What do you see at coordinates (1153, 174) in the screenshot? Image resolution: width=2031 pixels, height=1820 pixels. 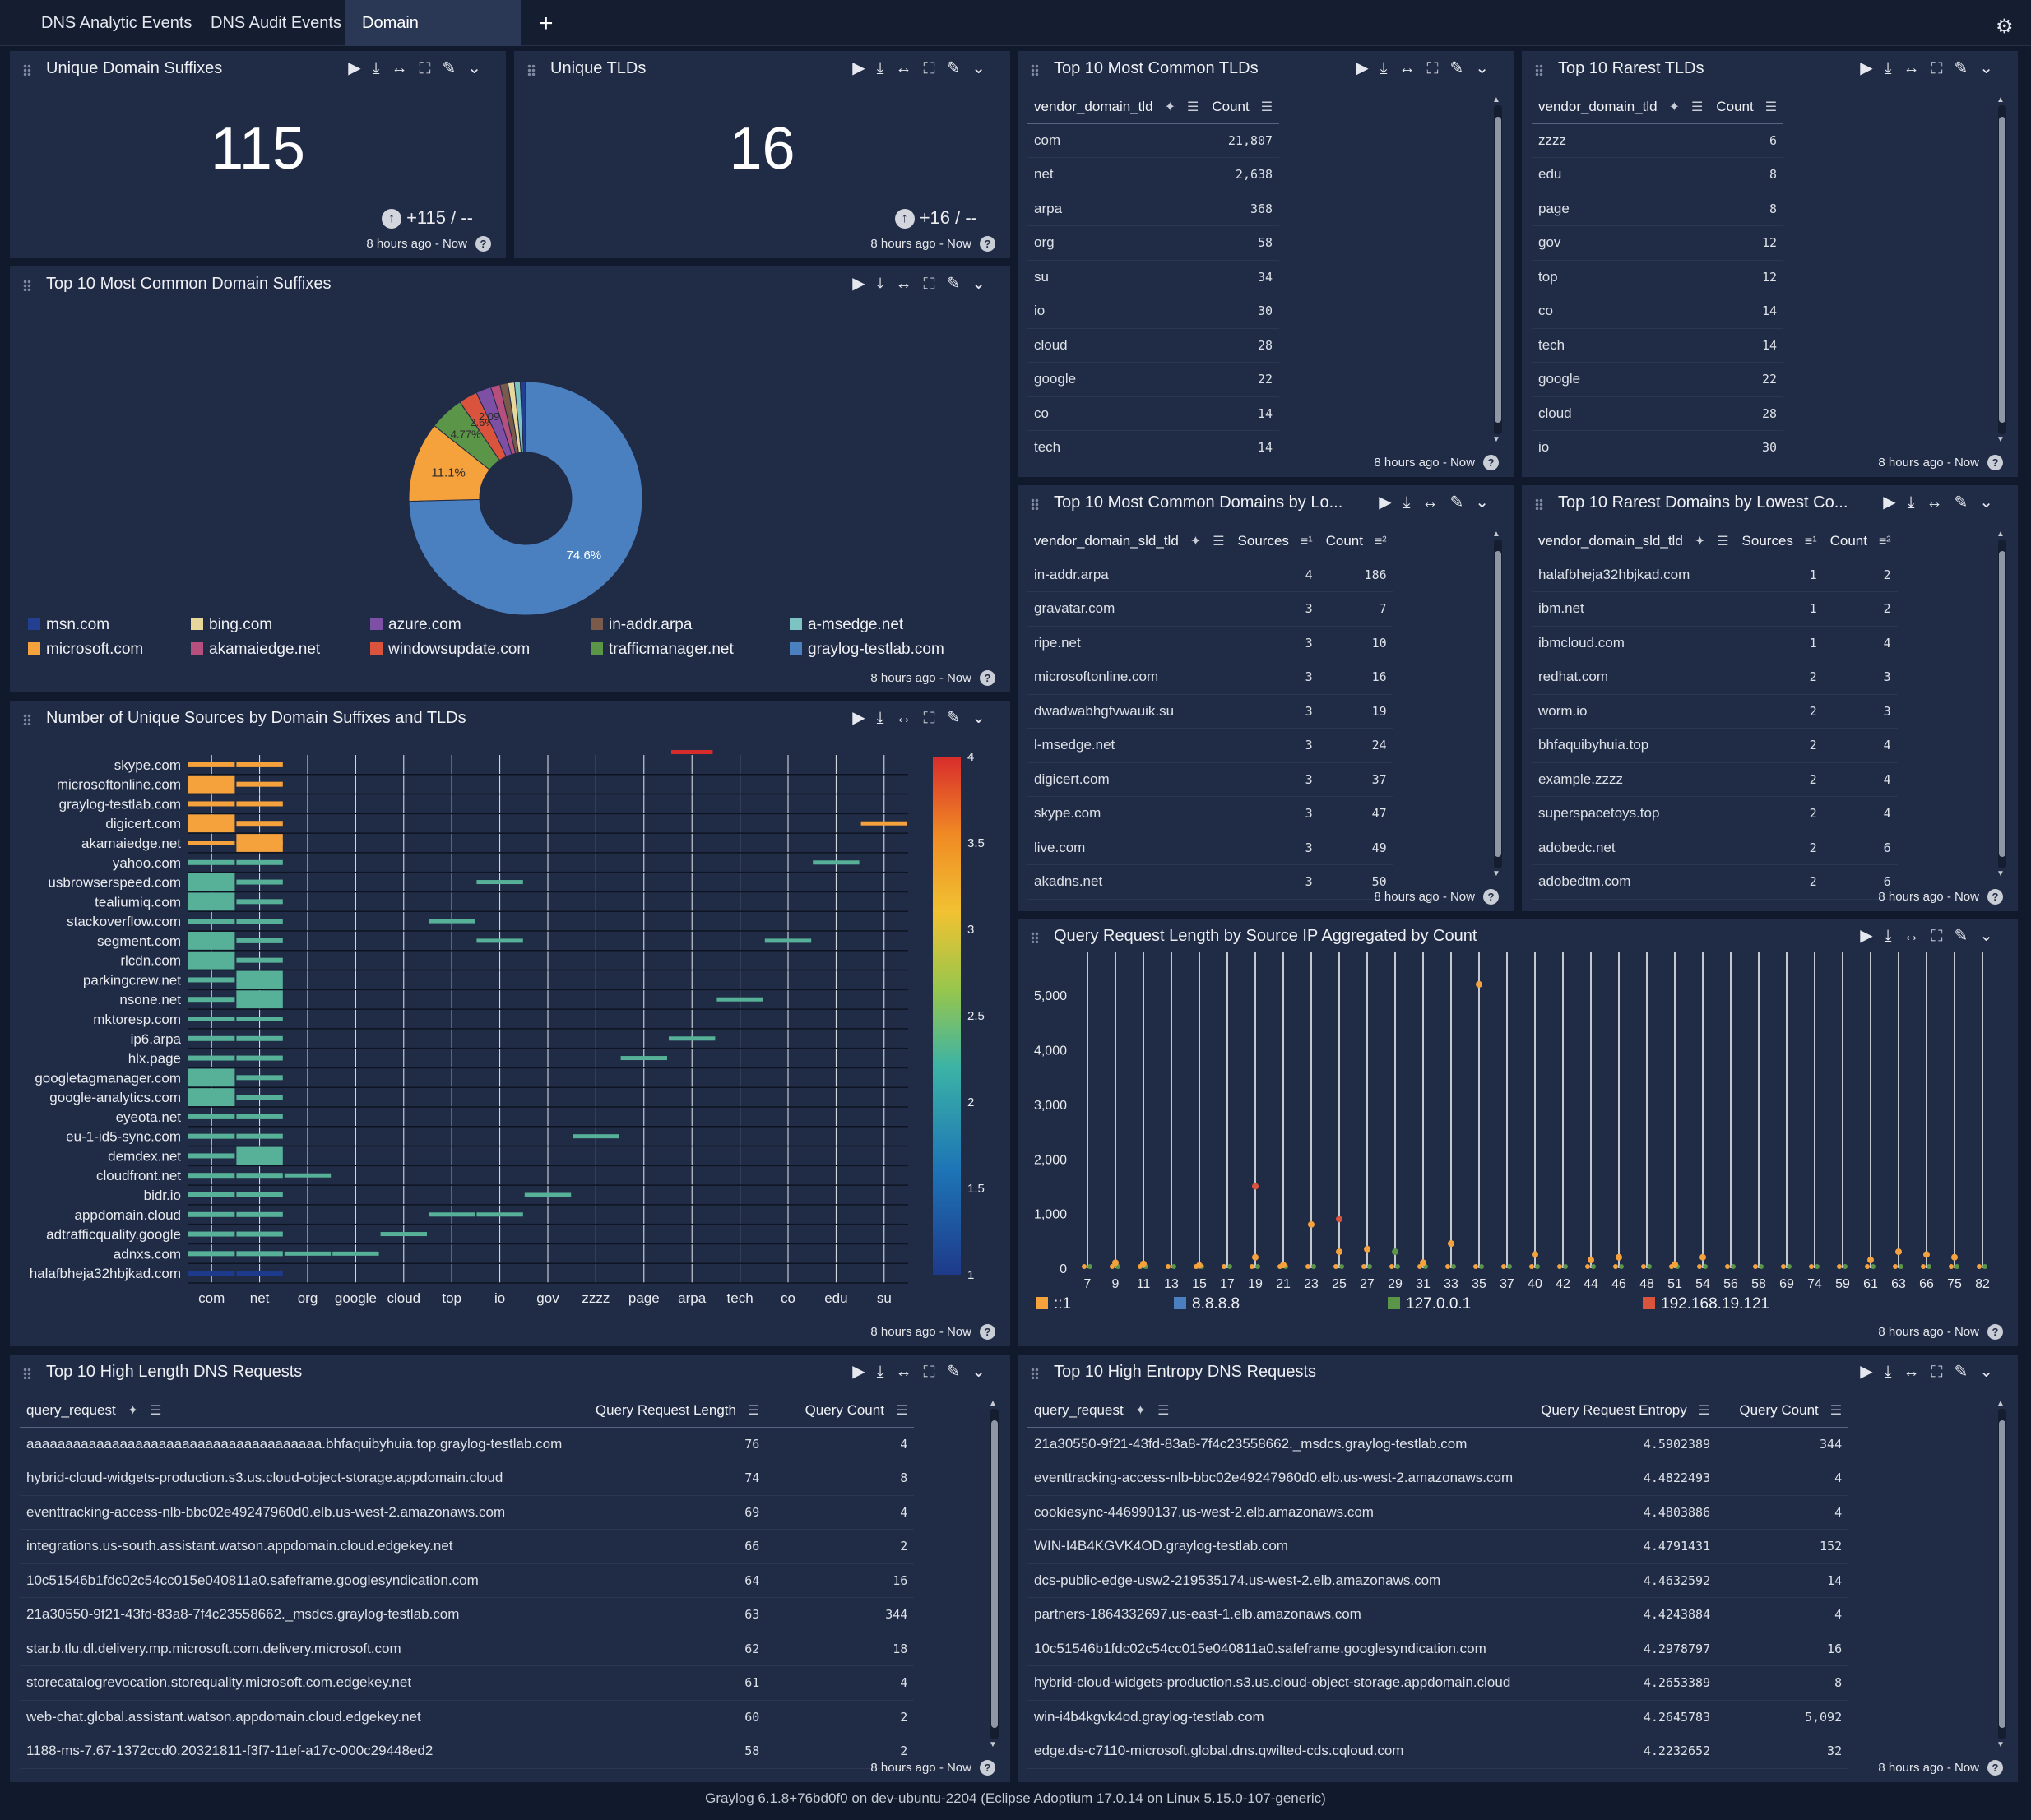 I see `table-row: net 2,638` at bounding box center [1153, 174].